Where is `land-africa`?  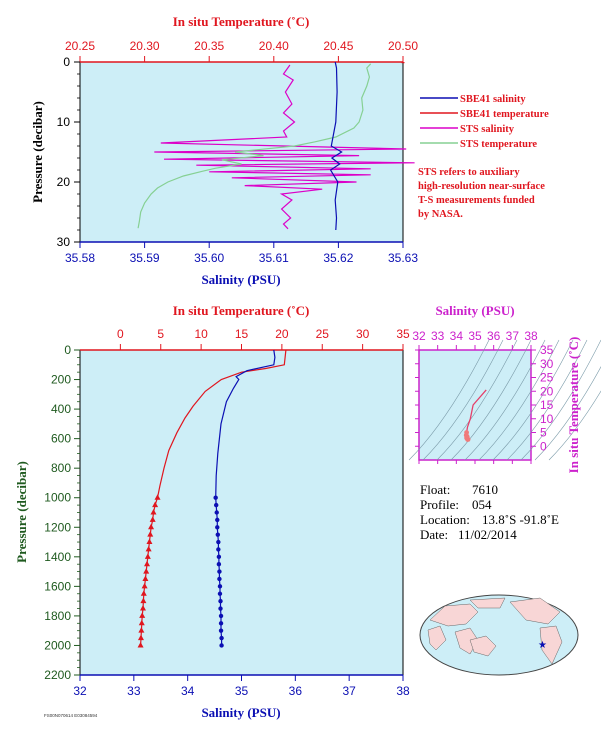 land-africa is located at coordinates (437, 638).